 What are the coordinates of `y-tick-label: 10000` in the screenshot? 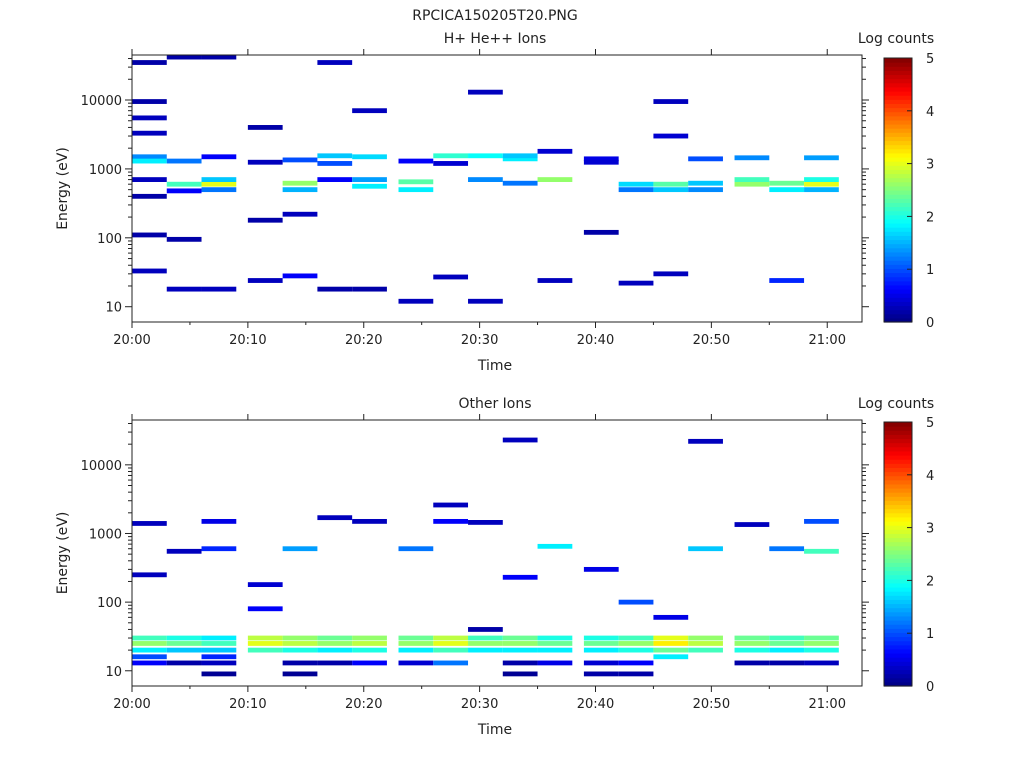 It's located at (101, 466).